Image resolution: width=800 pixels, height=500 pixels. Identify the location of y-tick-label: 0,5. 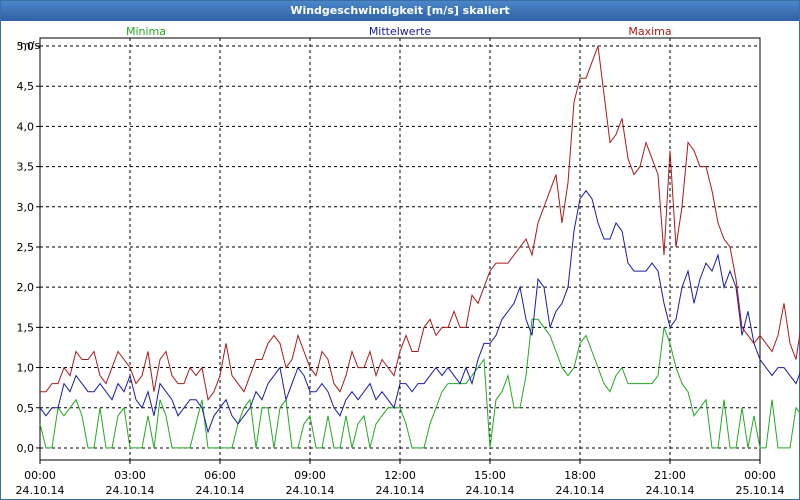
(26, 408).